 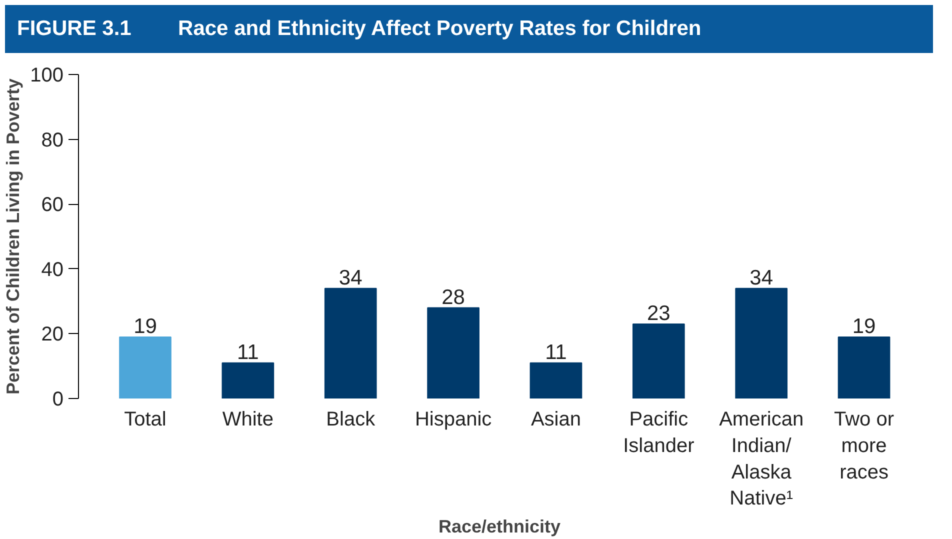 I want to click on text: FIGURE 3.1 Race and Ethnicity Affect Poverty Rates for Children, so click(x=359, y=28).